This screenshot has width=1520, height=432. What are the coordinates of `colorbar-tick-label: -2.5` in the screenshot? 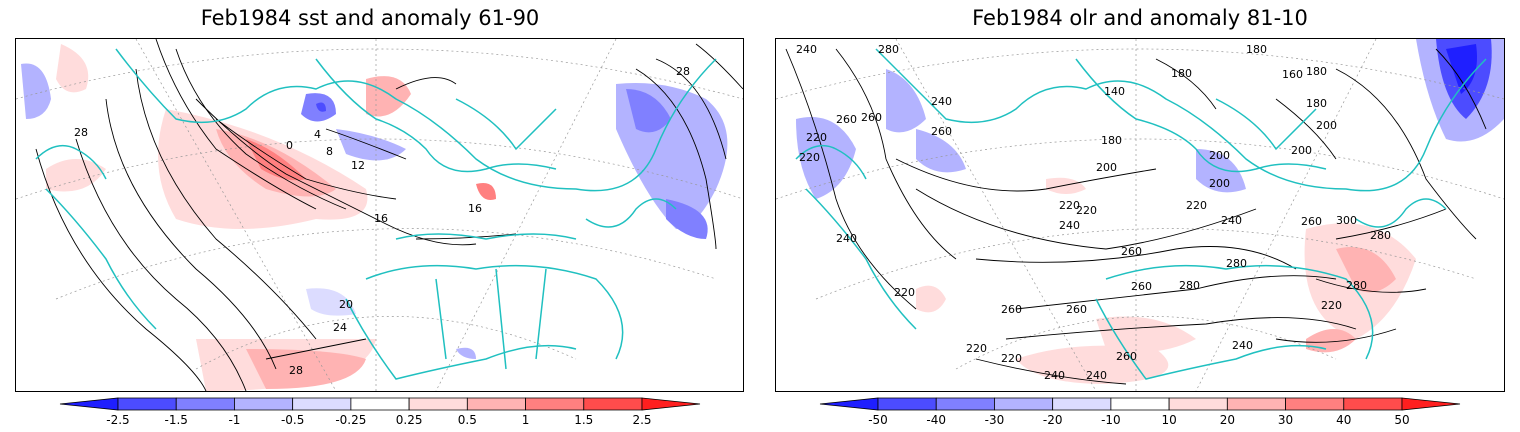 It's located at (117, 420).